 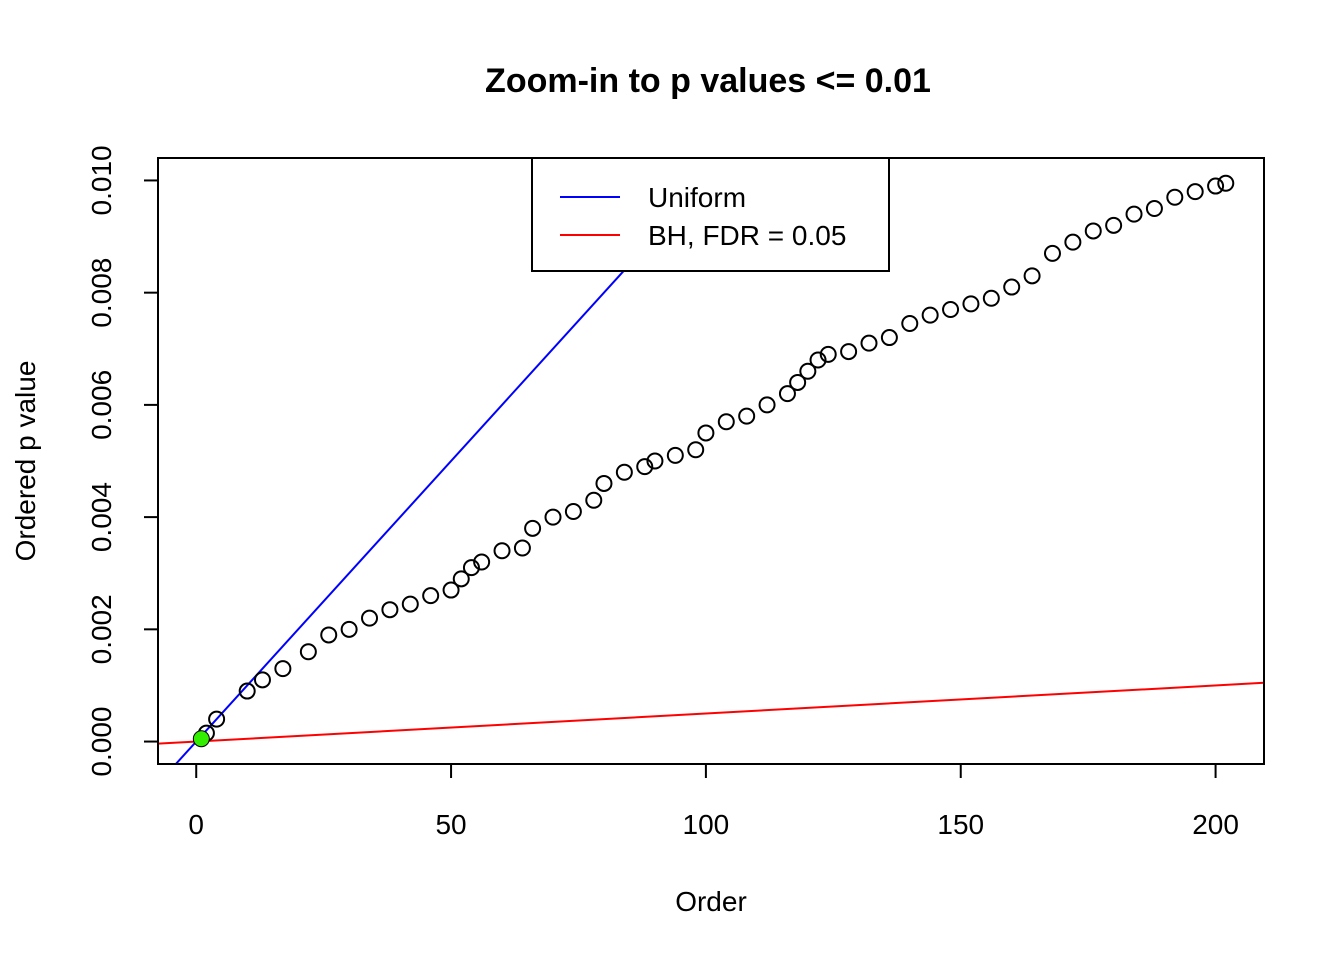 What do you see at coordinates (711, 901) in the screenshot?
I see `x-axis-label: Order` at bounding box center [711, 901].